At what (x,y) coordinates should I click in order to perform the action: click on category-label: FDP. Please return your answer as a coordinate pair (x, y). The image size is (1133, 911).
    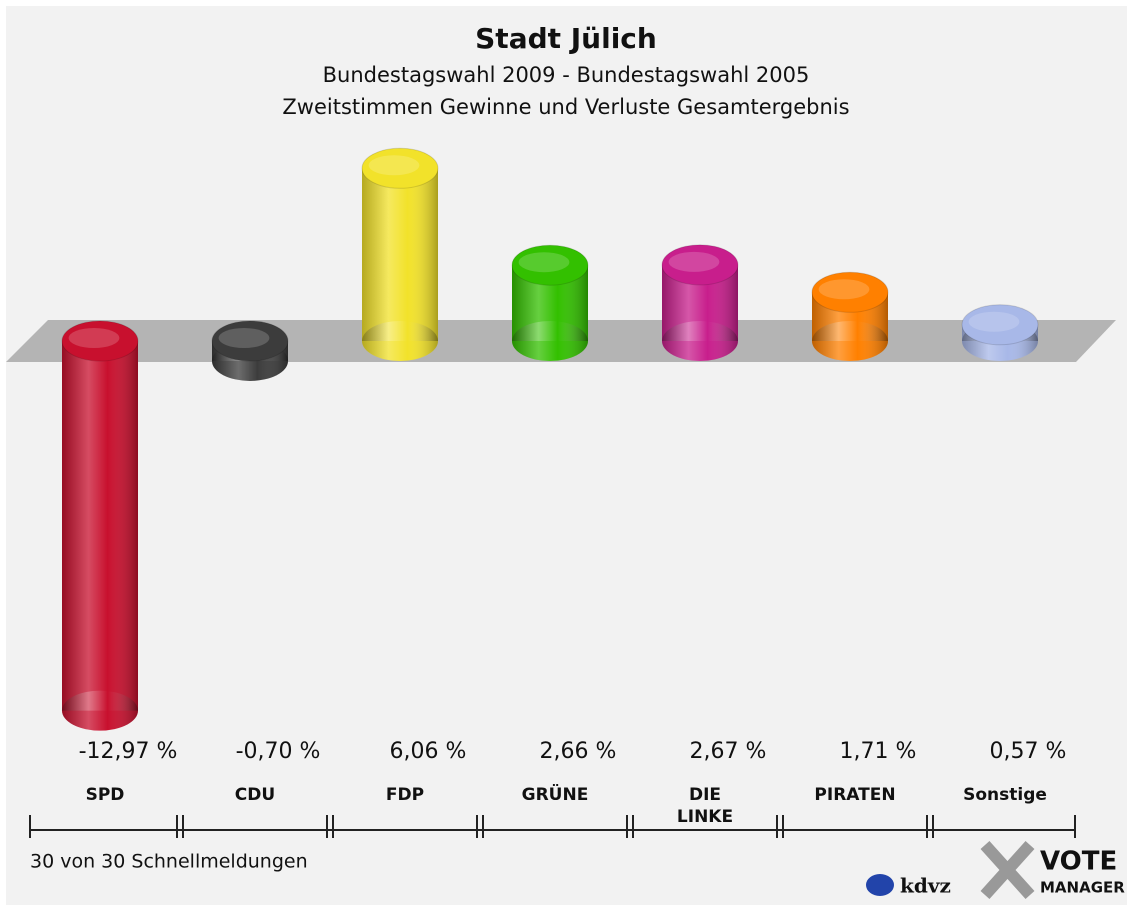
    Looking at the image, I should click on (405, 795).